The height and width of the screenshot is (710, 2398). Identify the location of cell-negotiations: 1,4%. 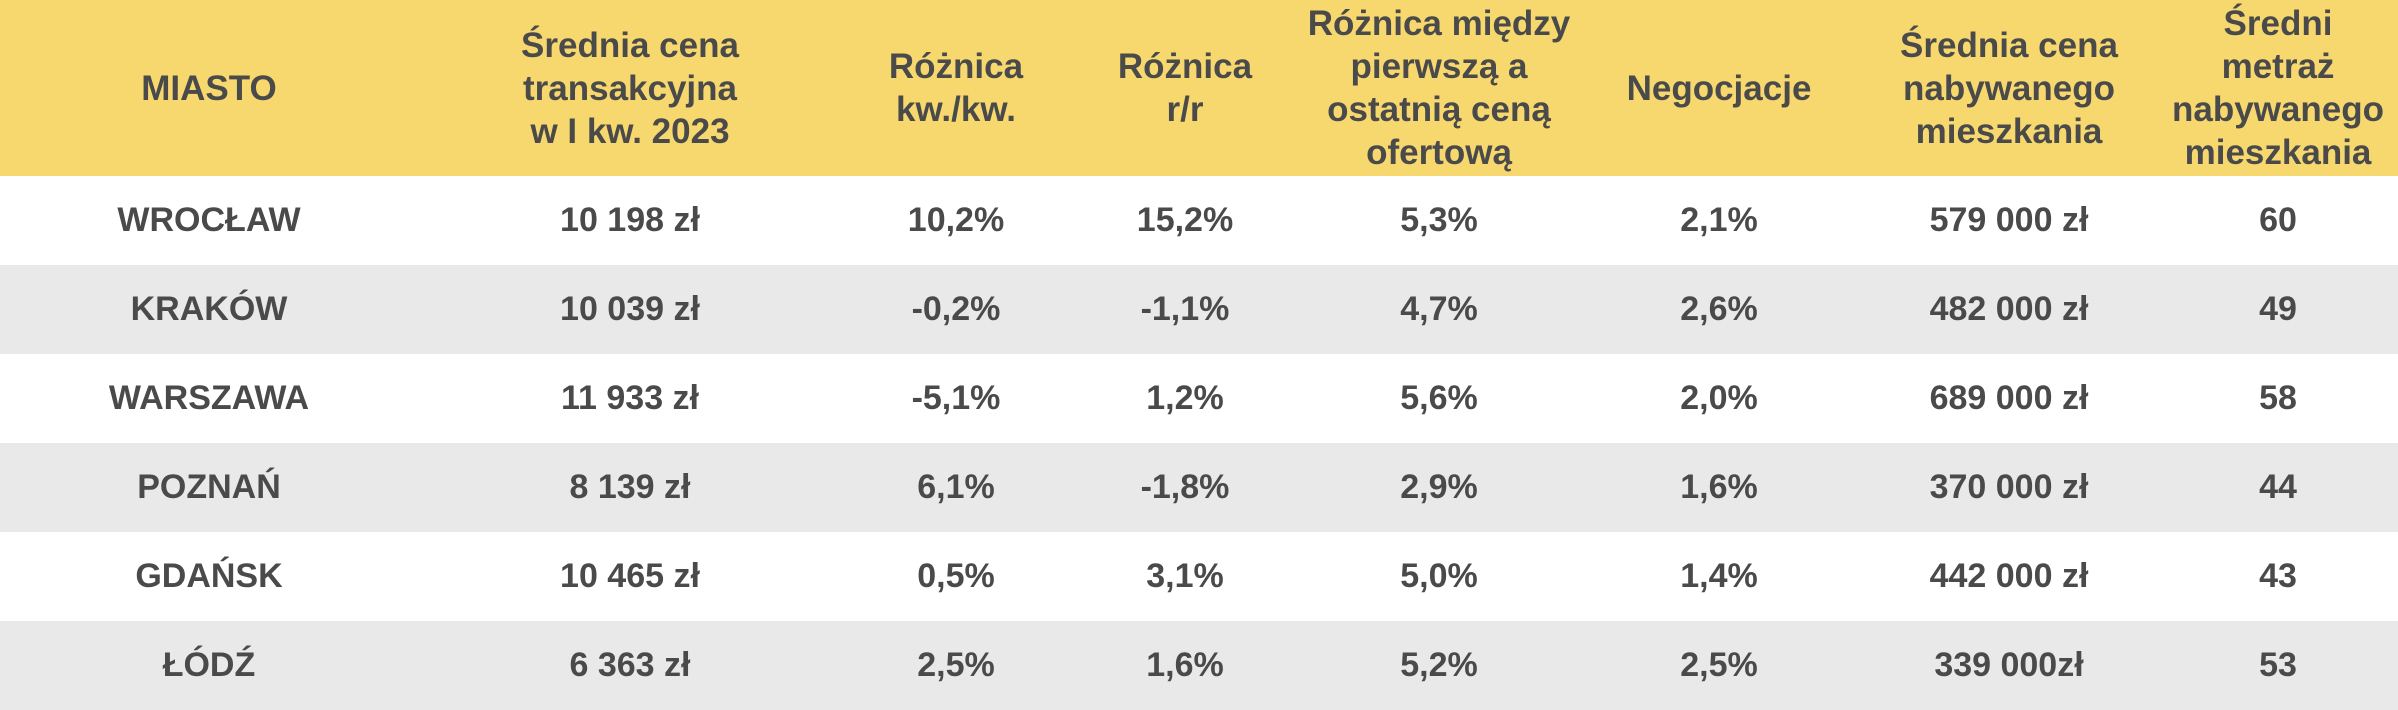
(1719, 576).